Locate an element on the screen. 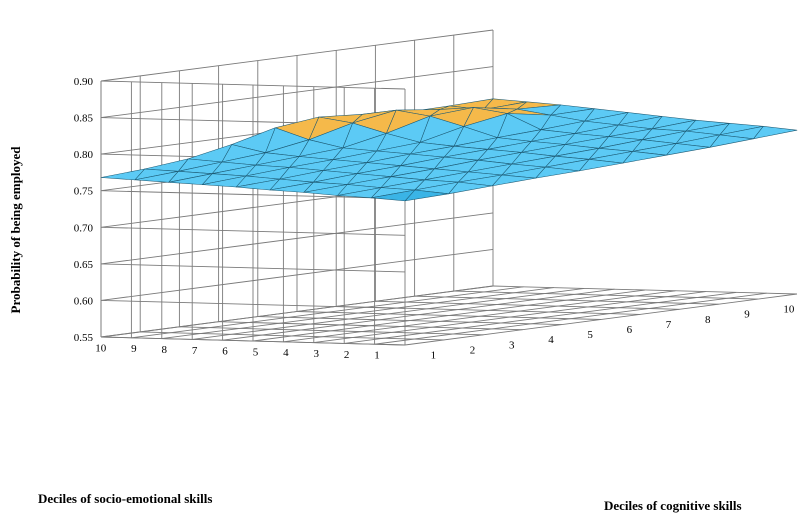  z-tick-label: 0.70 is located at coordinates (84, 228).